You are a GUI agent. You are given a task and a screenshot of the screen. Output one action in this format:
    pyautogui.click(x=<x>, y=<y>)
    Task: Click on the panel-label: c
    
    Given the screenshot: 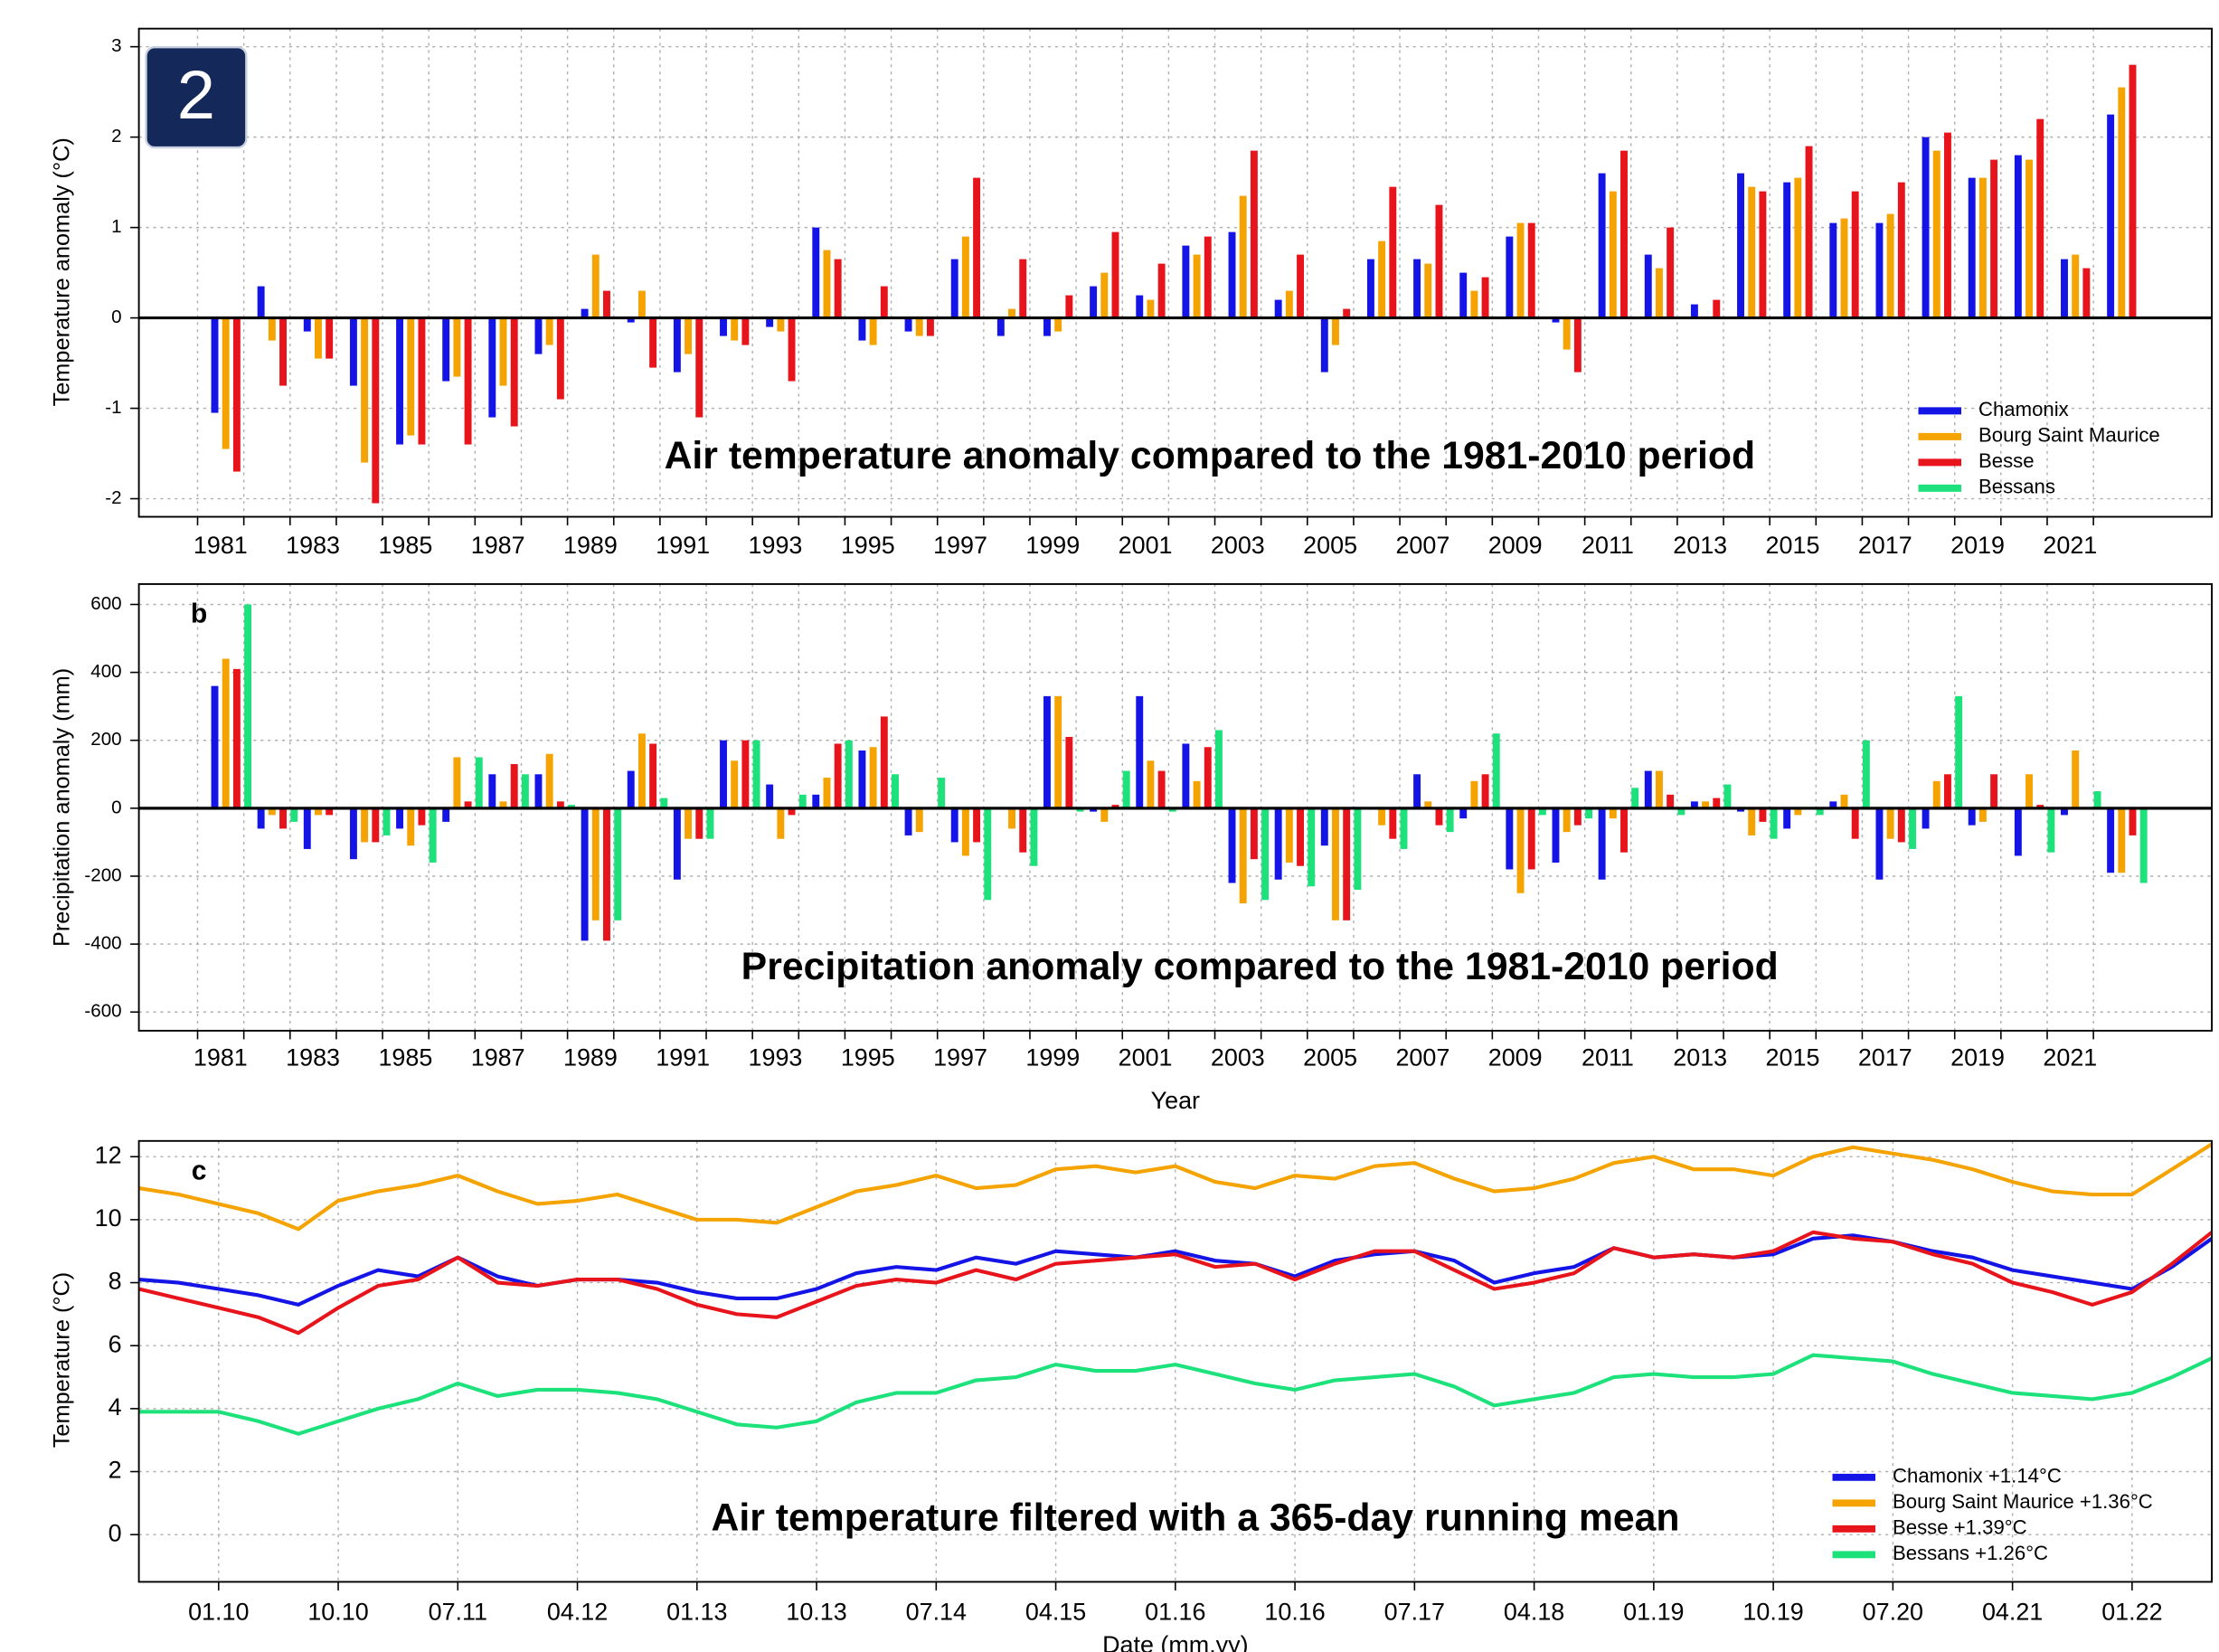 What is the action you would take?
    pyautogui.click(x=200, y=1171)
    